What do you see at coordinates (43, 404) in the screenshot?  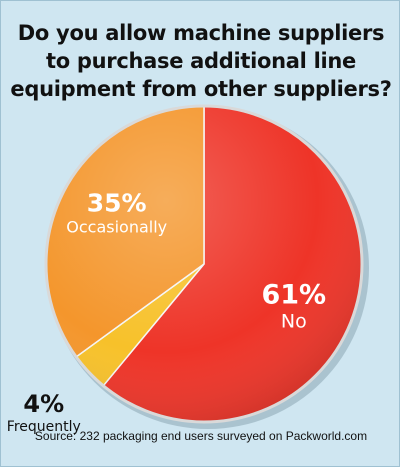 I see `pie-value-label-frequently: 4%` at bounding box center [43, 404].